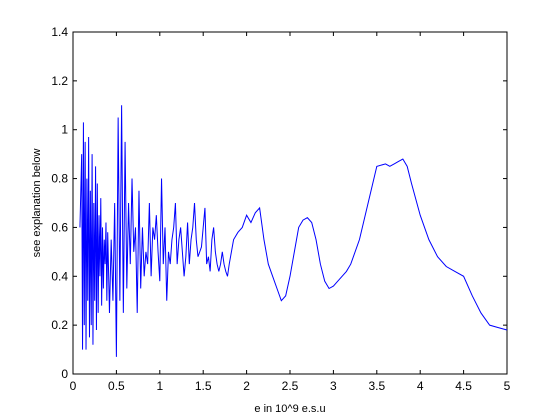  Describe the element at coordinates (203, 386) in the screenshot. I see `x-tick-label: 1.5` at that location.